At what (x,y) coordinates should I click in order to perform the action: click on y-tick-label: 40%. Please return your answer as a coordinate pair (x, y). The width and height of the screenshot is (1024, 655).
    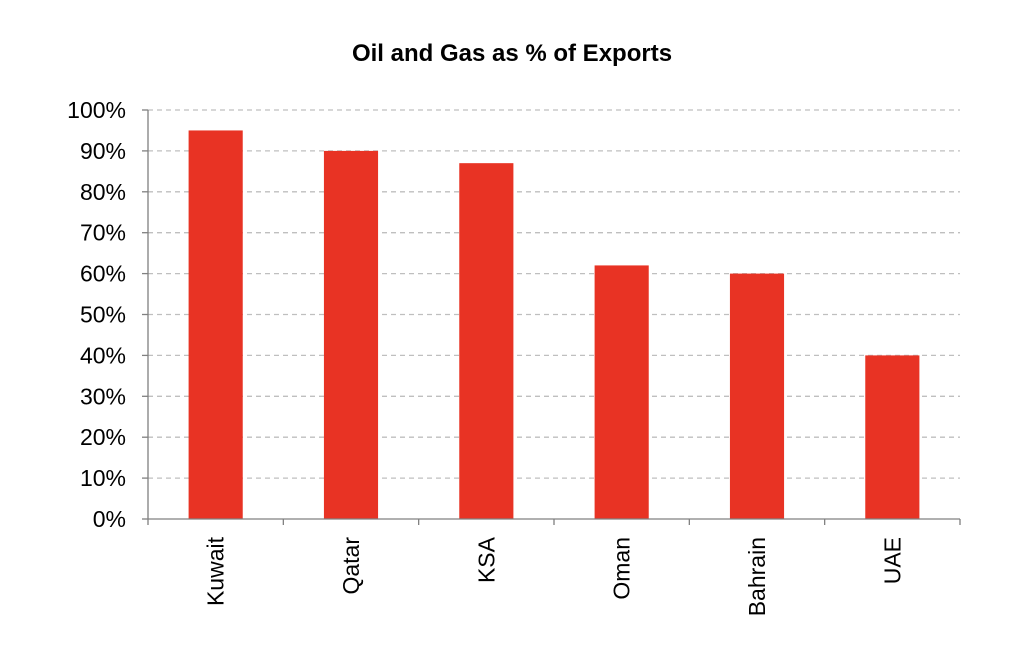
    Looking at the image, I should click on (103, 355).